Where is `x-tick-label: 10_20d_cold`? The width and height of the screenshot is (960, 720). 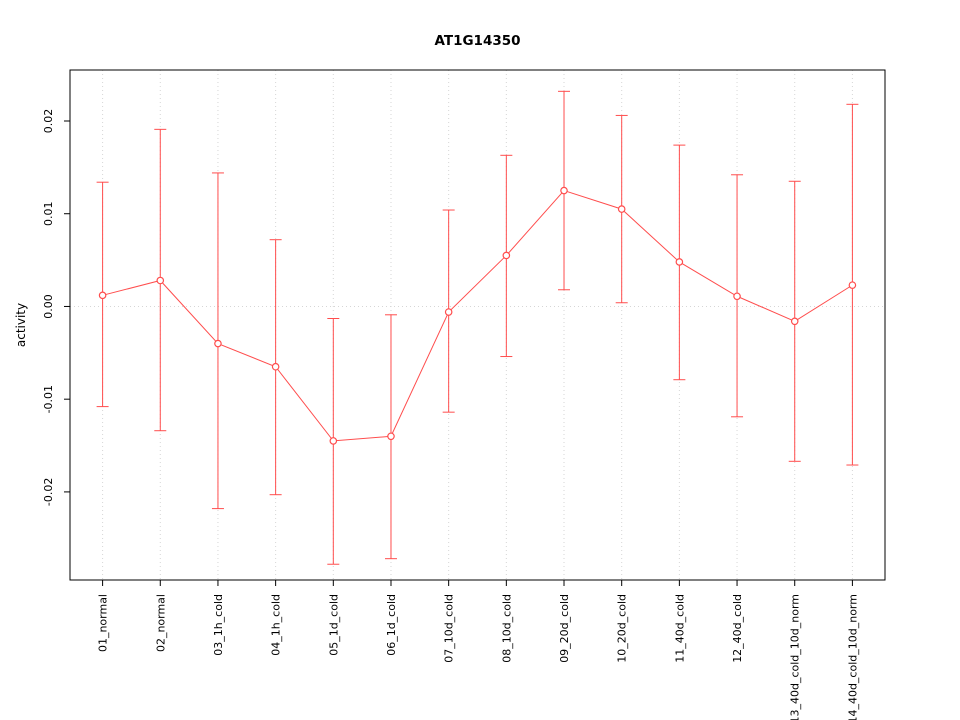 x-tick-label: 10_20d_cold is located at coordinates (622, 628).